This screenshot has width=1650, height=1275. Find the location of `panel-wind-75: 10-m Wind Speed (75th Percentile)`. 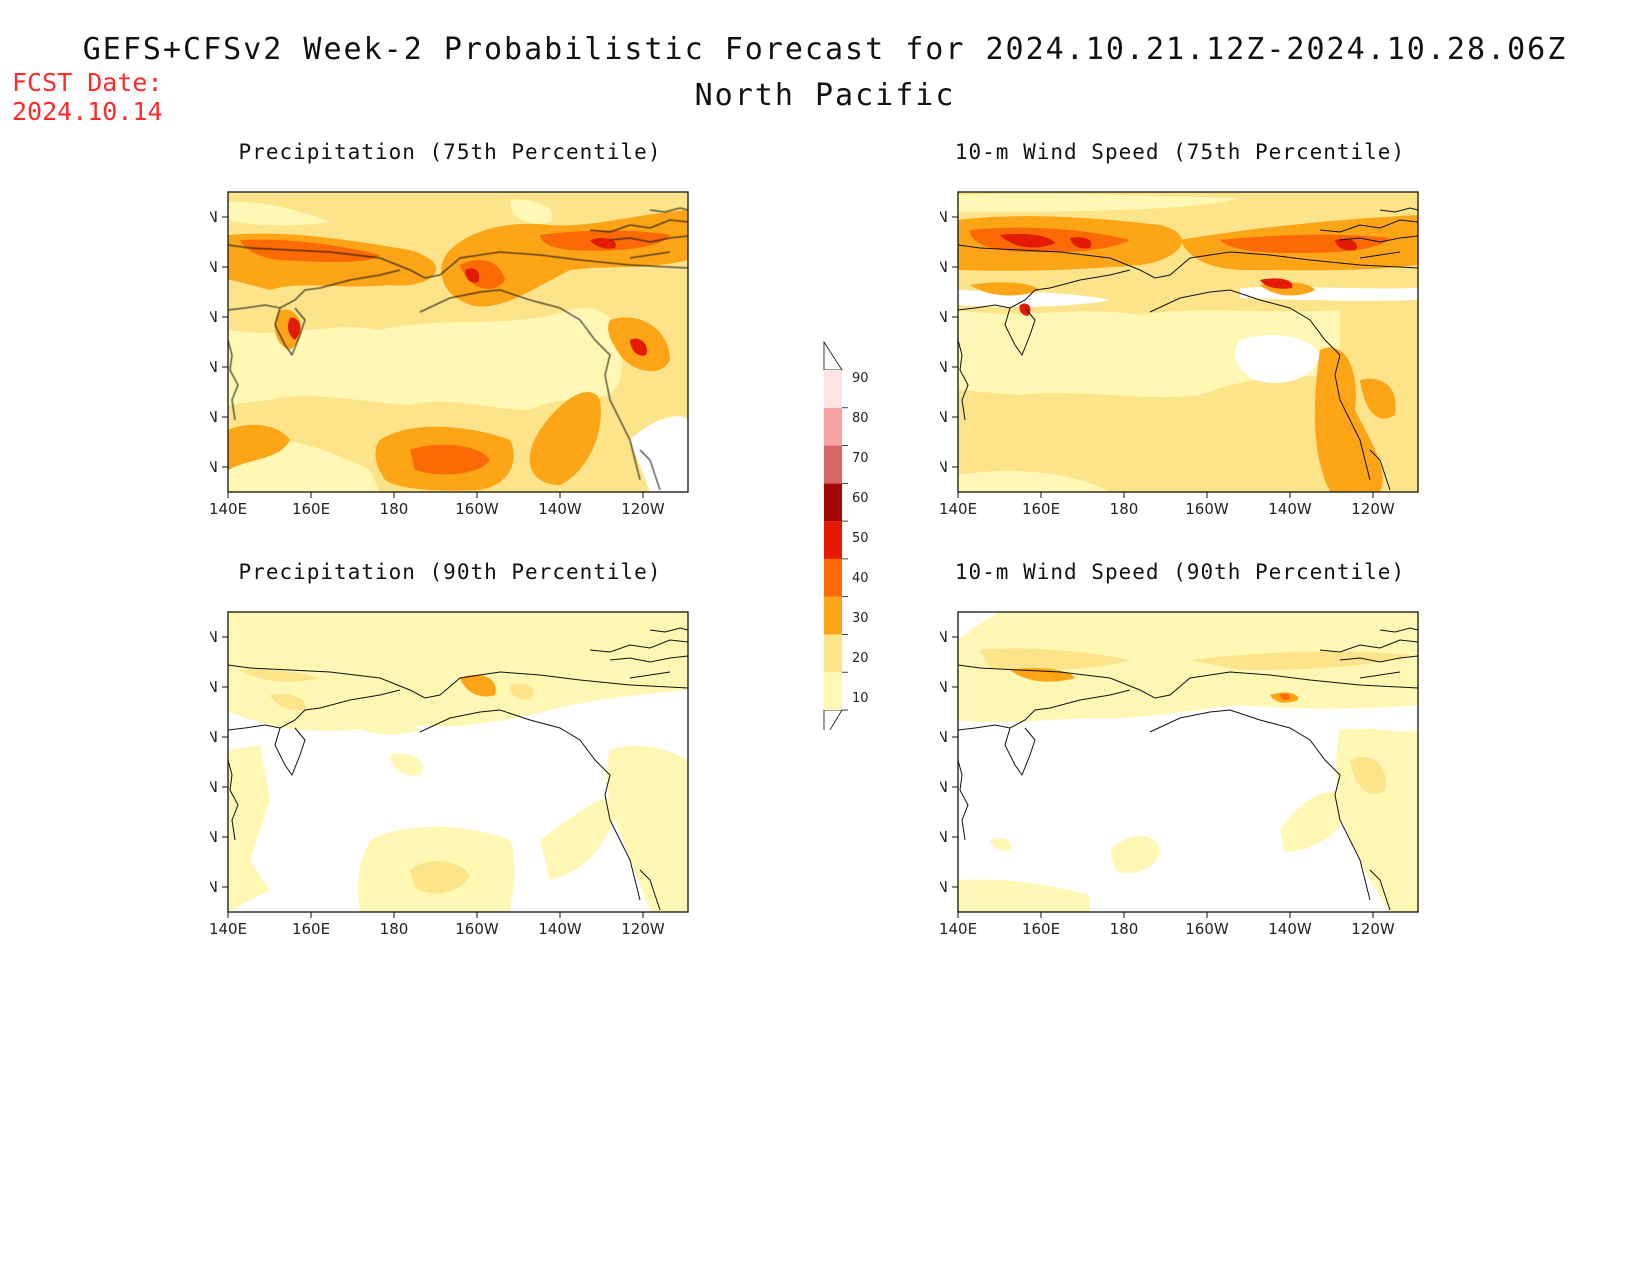

panel-wind-75: 10-m Wind Speed (75th Percentile) is located at coordinates (1180, 330).